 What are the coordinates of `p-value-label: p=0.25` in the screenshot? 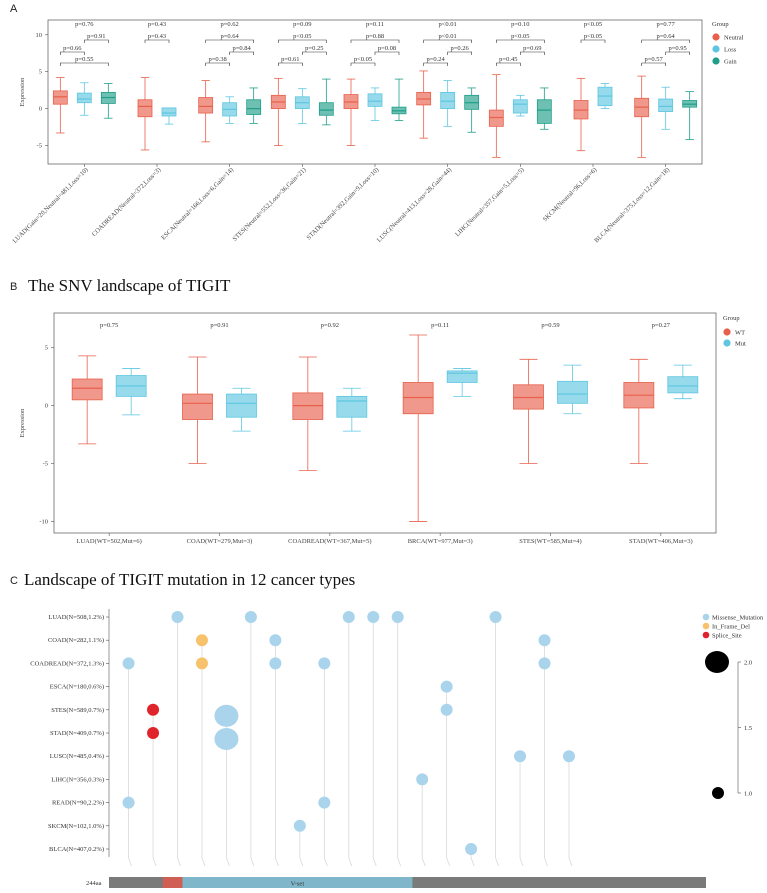 It's located at (314, 48).